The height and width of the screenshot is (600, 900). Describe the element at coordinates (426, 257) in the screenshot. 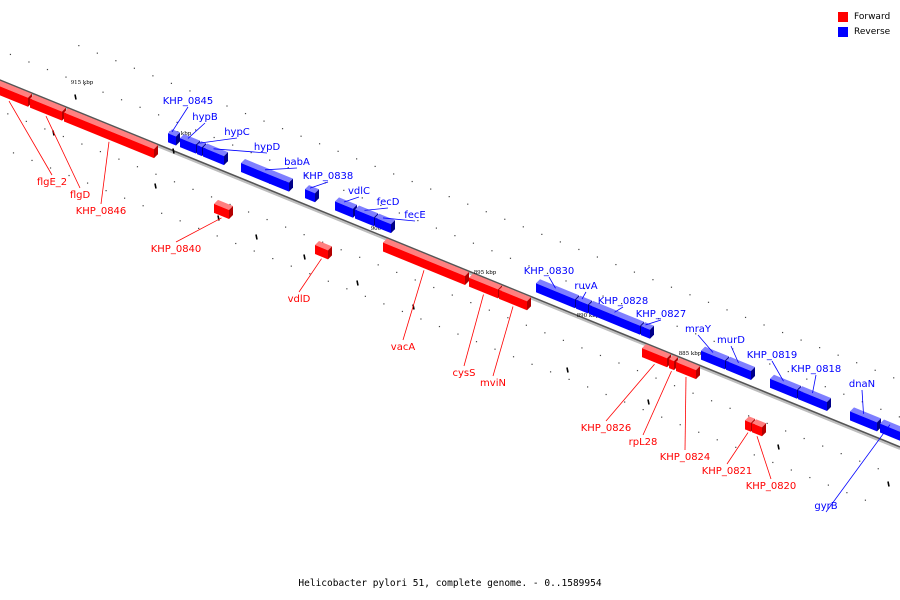

I see `vacA-gene-top` at that location.